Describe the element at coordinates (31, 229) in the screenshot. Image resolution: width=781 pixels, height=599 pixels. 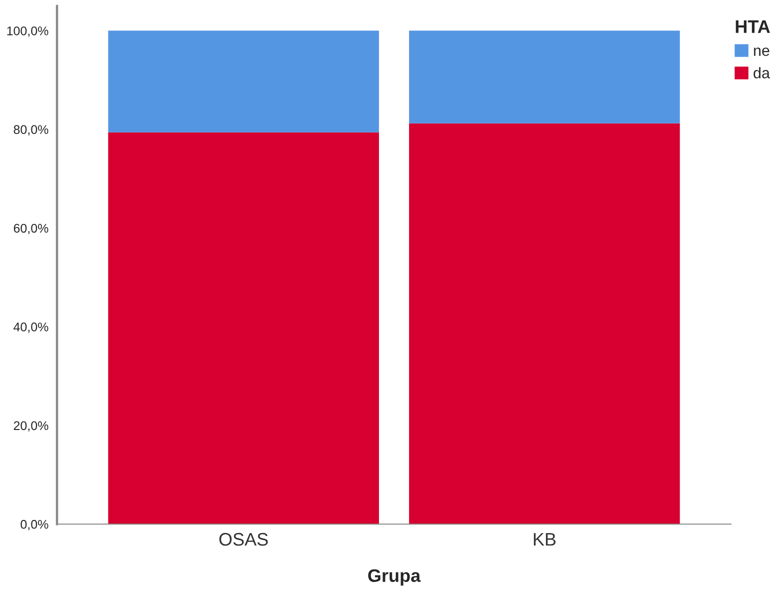
I see `y-tick-label: 60,0%` at that location.